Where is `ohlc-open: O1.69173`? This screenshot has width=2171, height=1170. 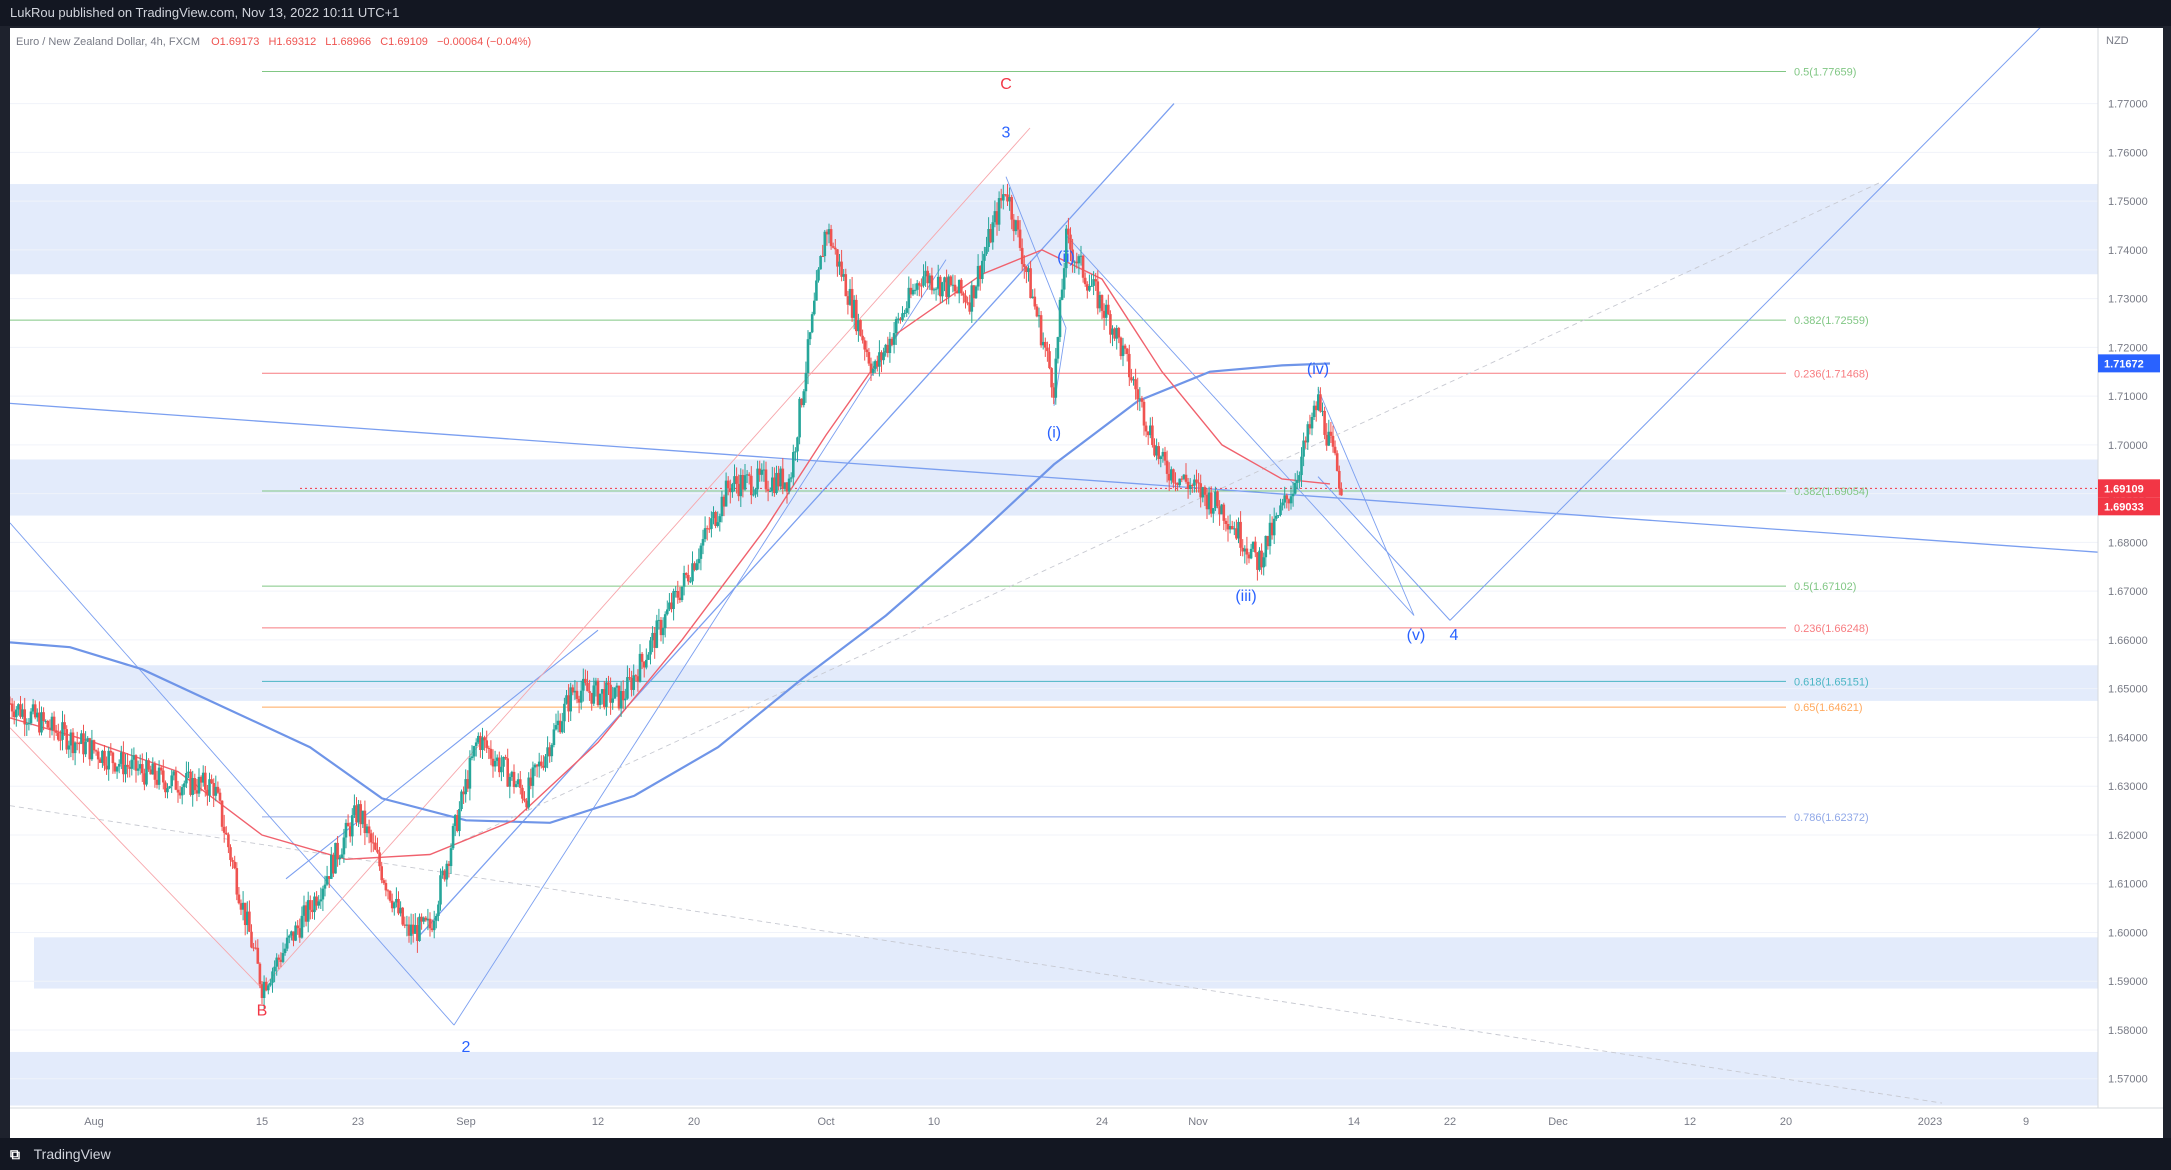
ohlc-open: O1.69173 is located at coordinates (235, 42).